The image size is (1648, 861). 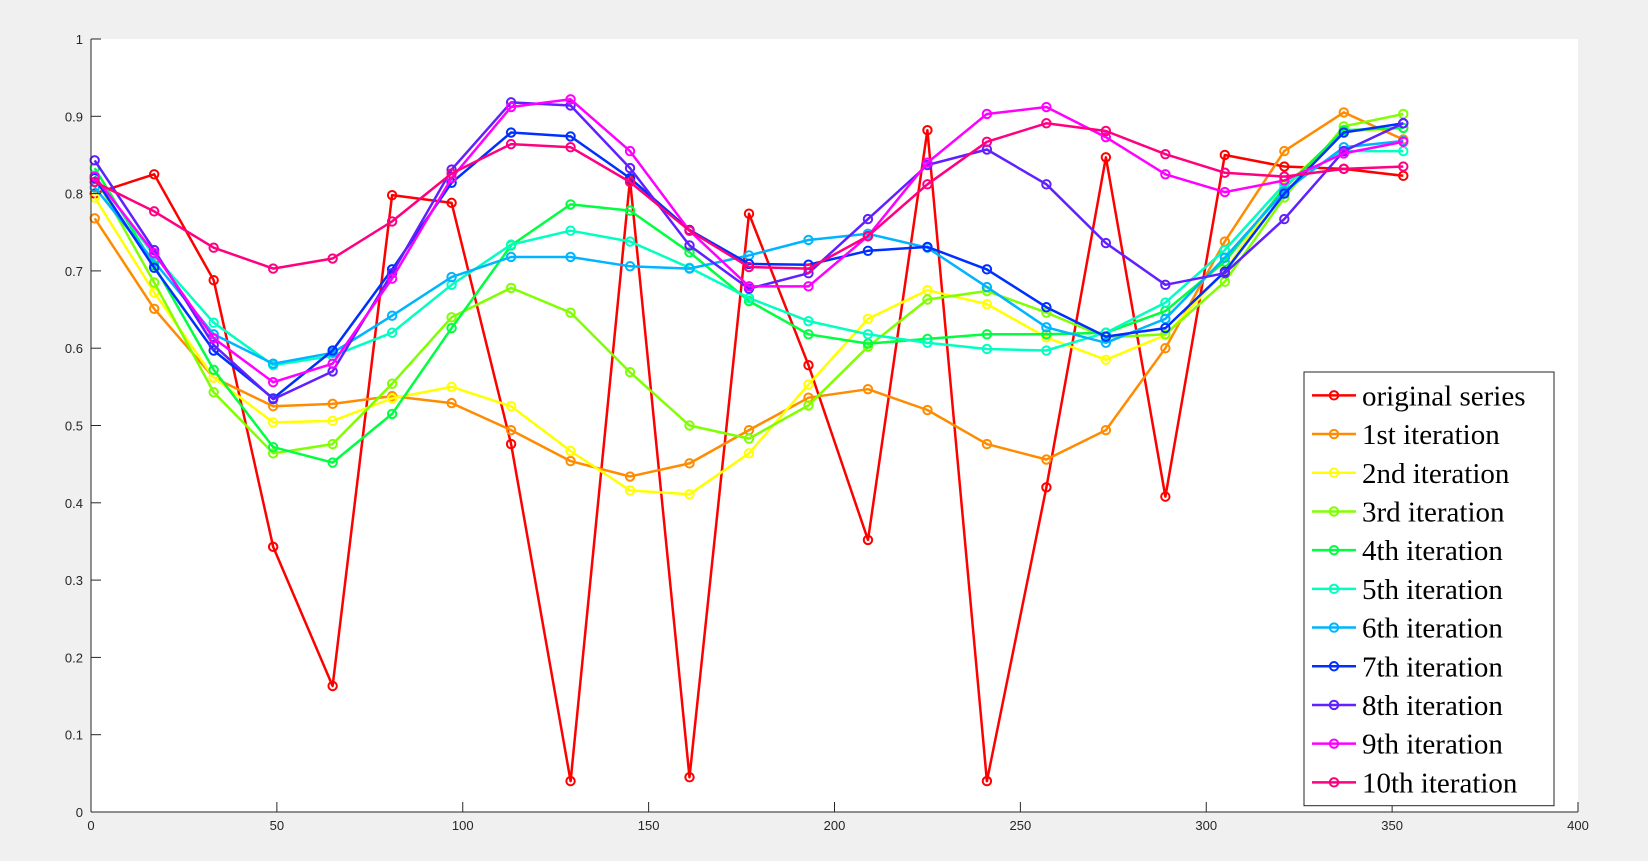 I want to click on y-tick-label: 1, so click(x=79, y=39).